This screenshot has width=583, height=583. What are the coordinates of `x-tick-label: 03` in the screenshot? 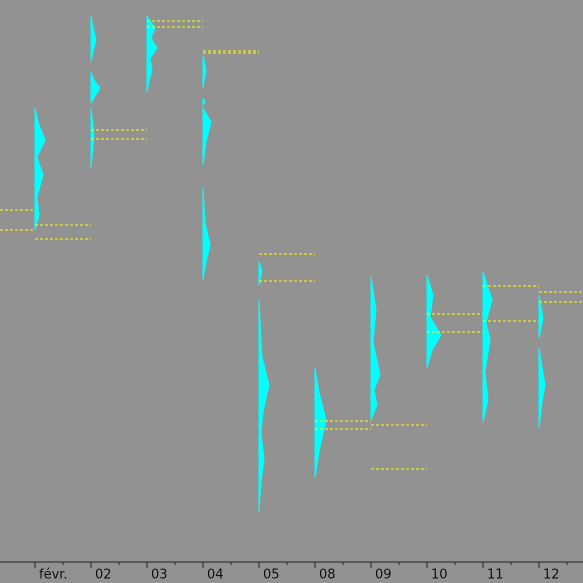 It's located at (159, 575).